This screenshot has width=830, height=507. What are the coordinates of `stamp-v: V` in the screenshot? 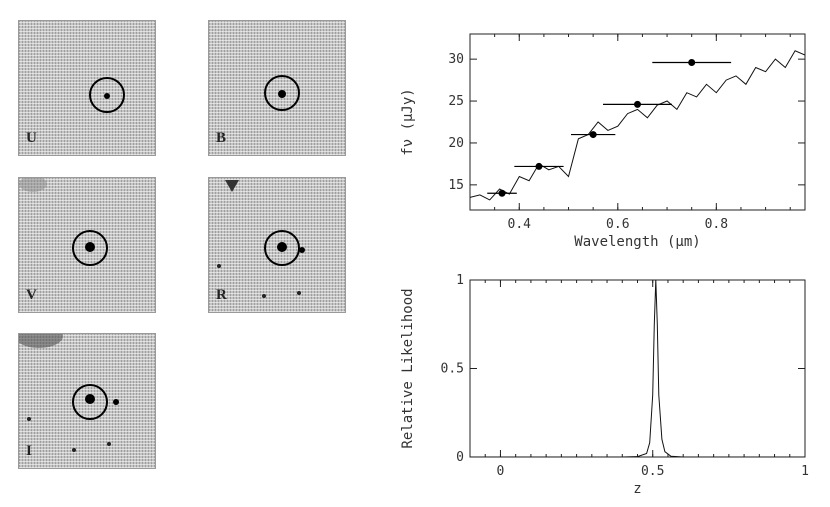 It's located at (87, 245).